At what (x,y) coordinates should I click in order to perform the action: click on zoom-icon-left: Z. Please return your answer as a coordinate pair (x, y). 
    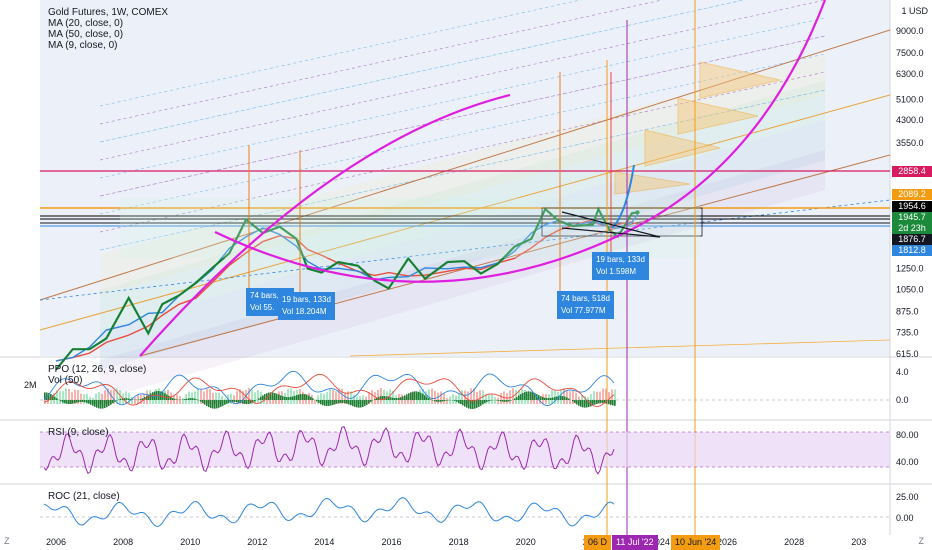
    Looking at the image, I should click on (7, 541).